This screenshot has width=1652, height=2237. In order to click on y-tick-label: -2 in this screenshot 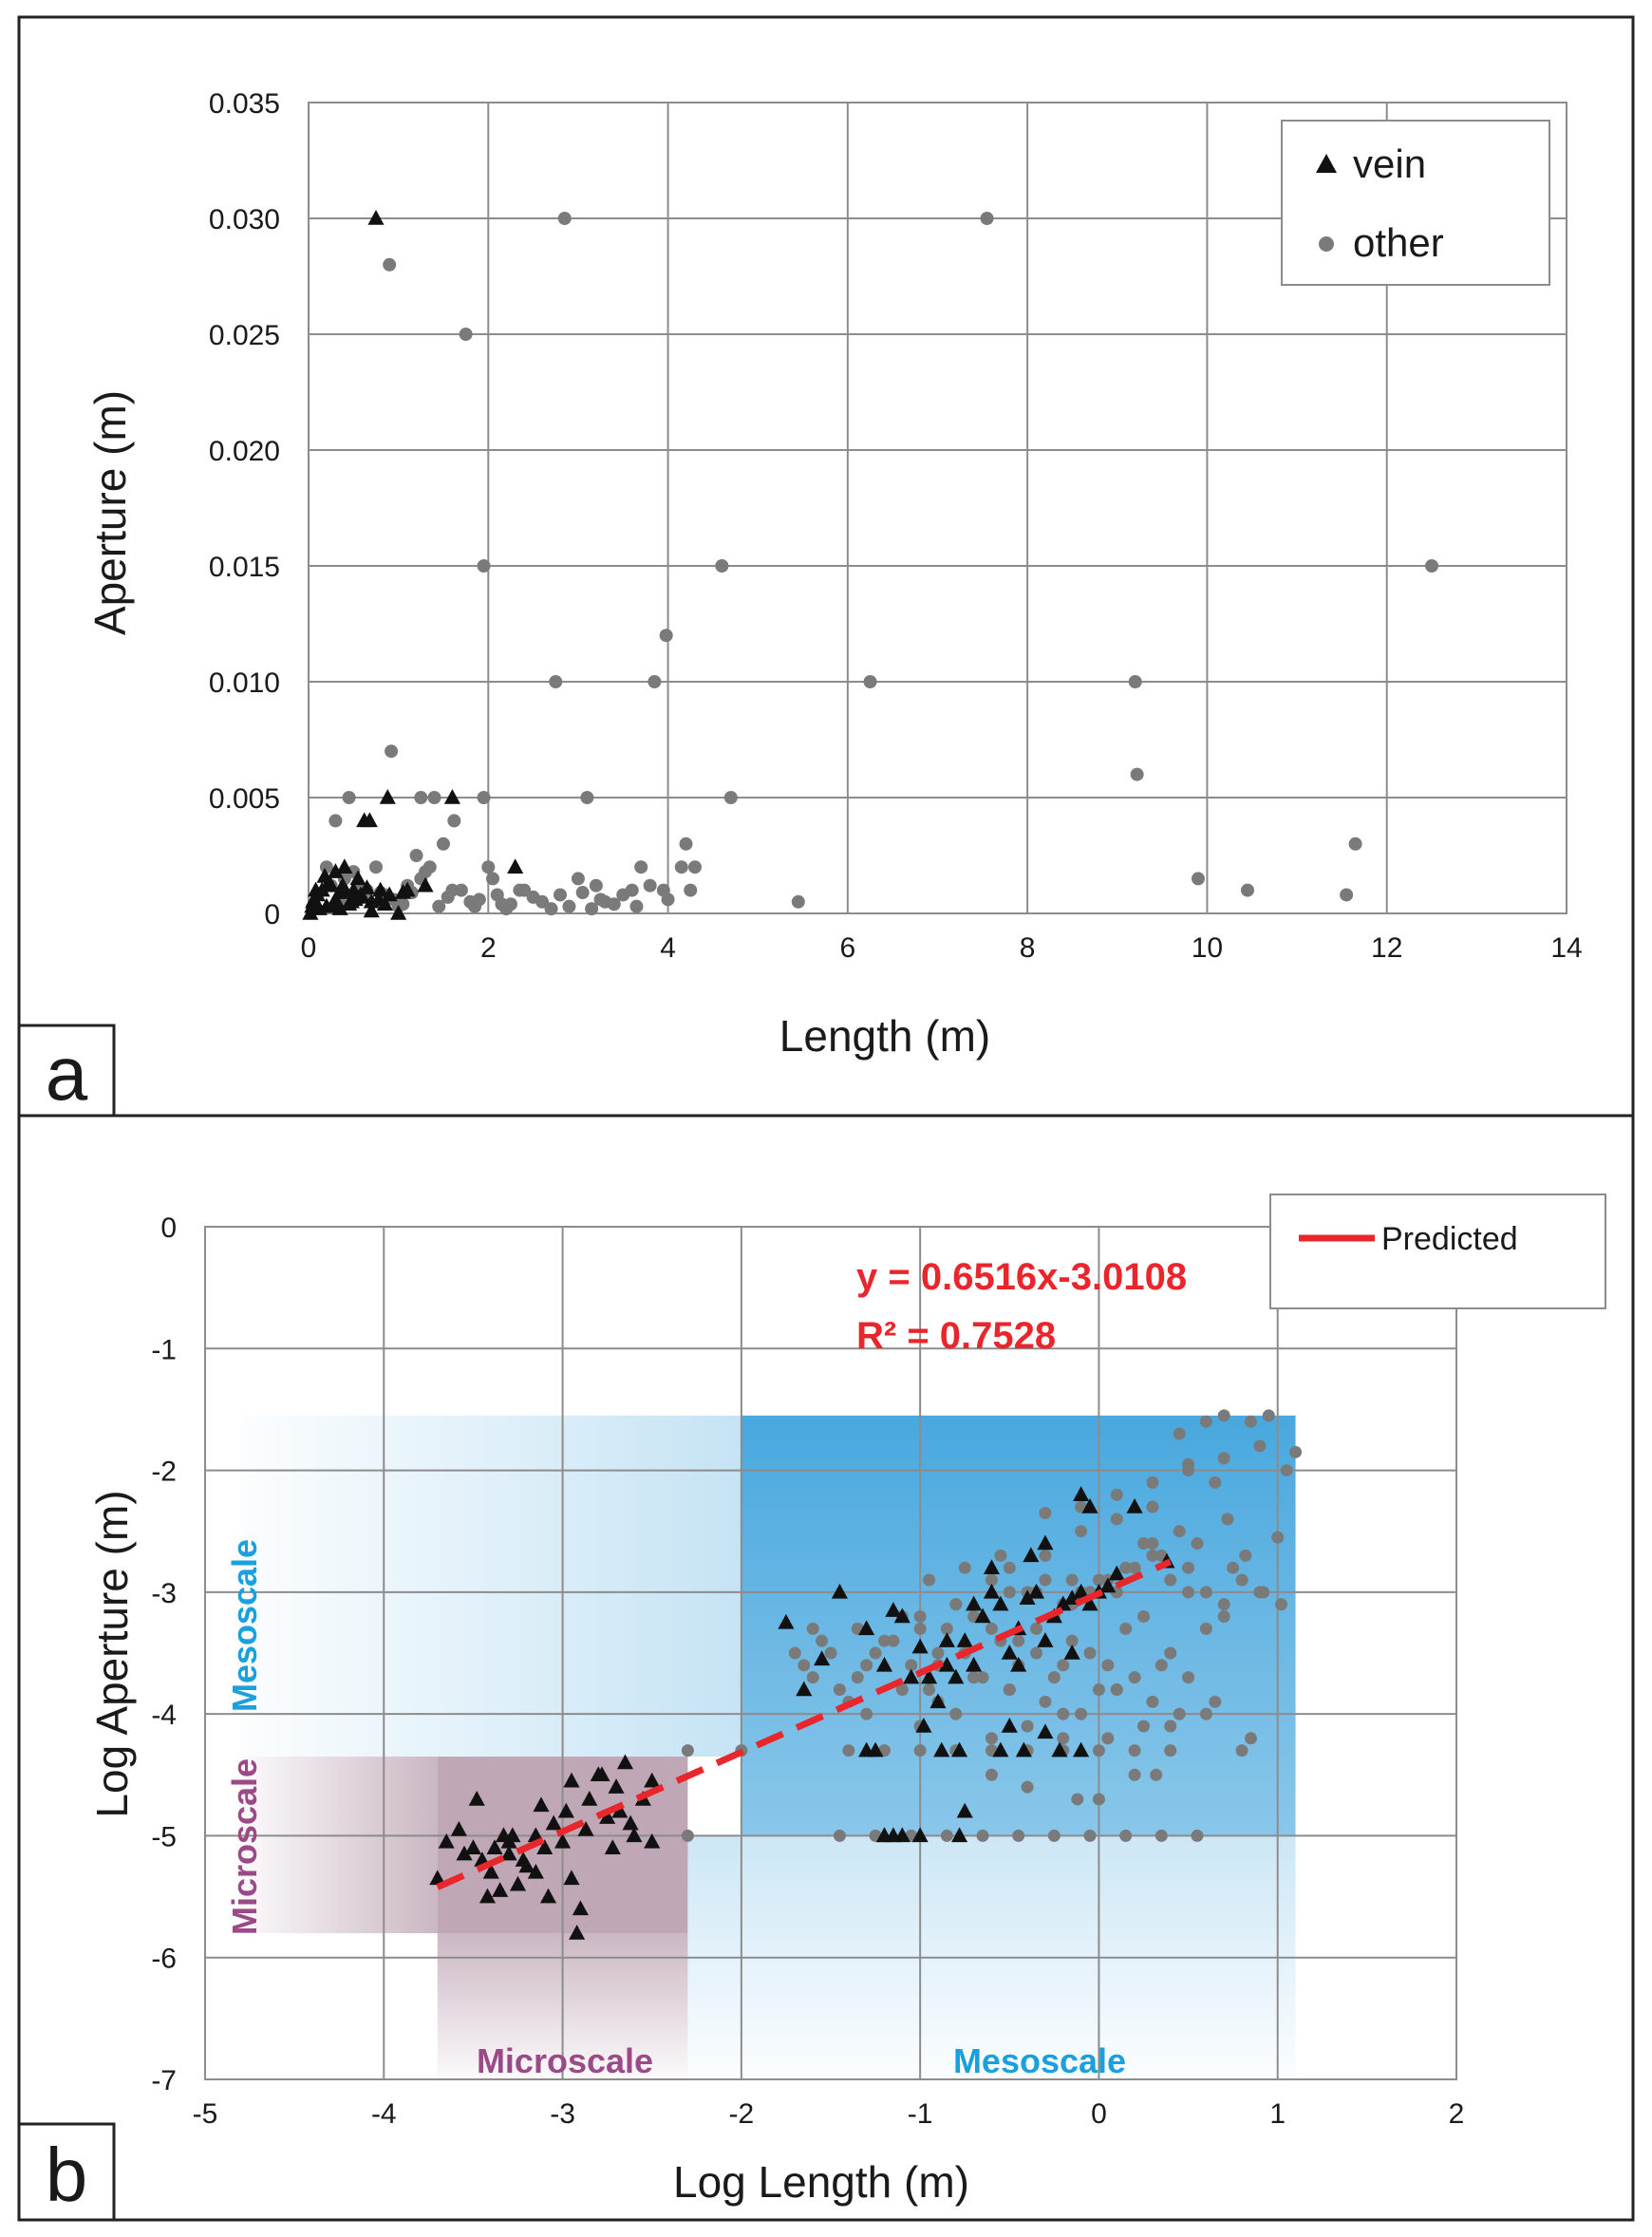, I will do `click(164, 1473)`.